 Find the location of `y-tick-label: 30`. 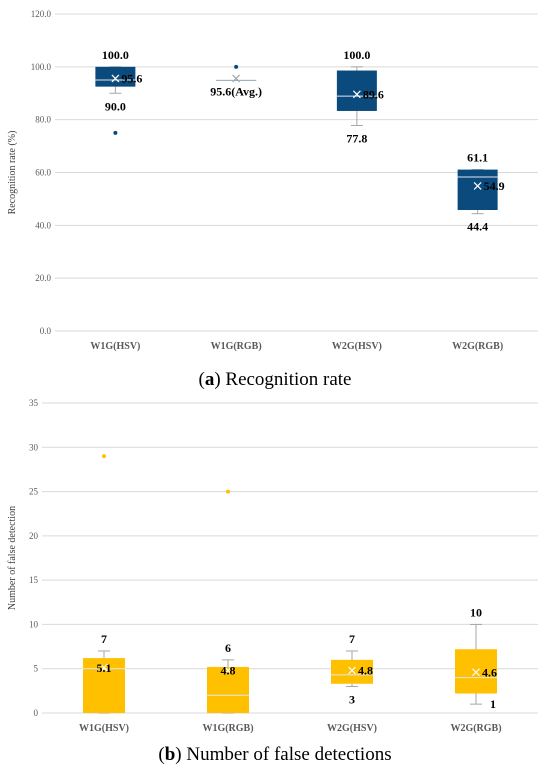

y-tick-label: 30 is located at coordinates (34, 447).